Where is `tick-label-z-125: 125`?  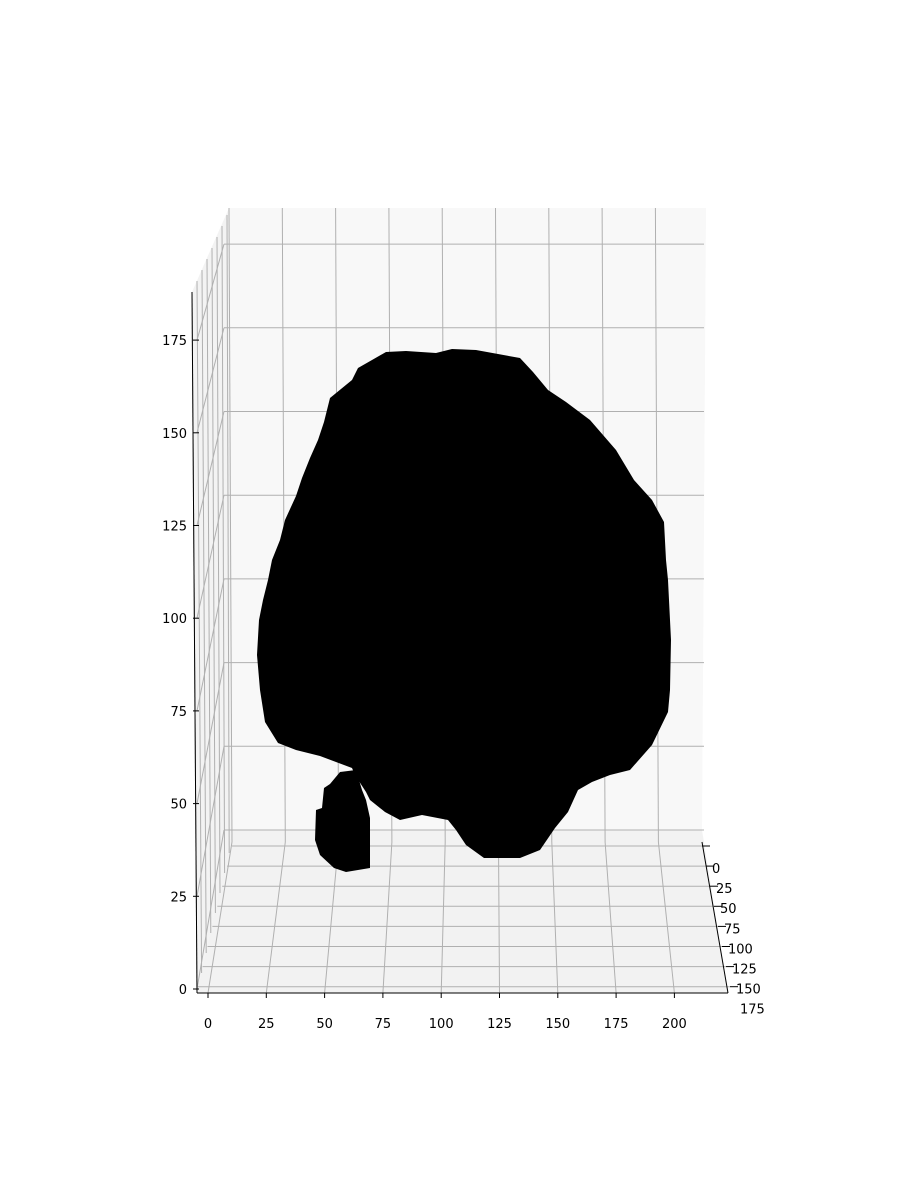 tick-label-z-125: 125 is located at coordinates (174, 527).